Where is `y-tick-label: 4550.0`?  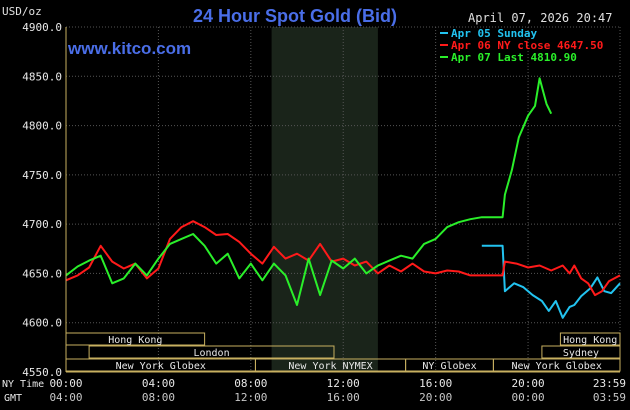 y-tick-label: 4550.0 is located at coordinates (42, 372).